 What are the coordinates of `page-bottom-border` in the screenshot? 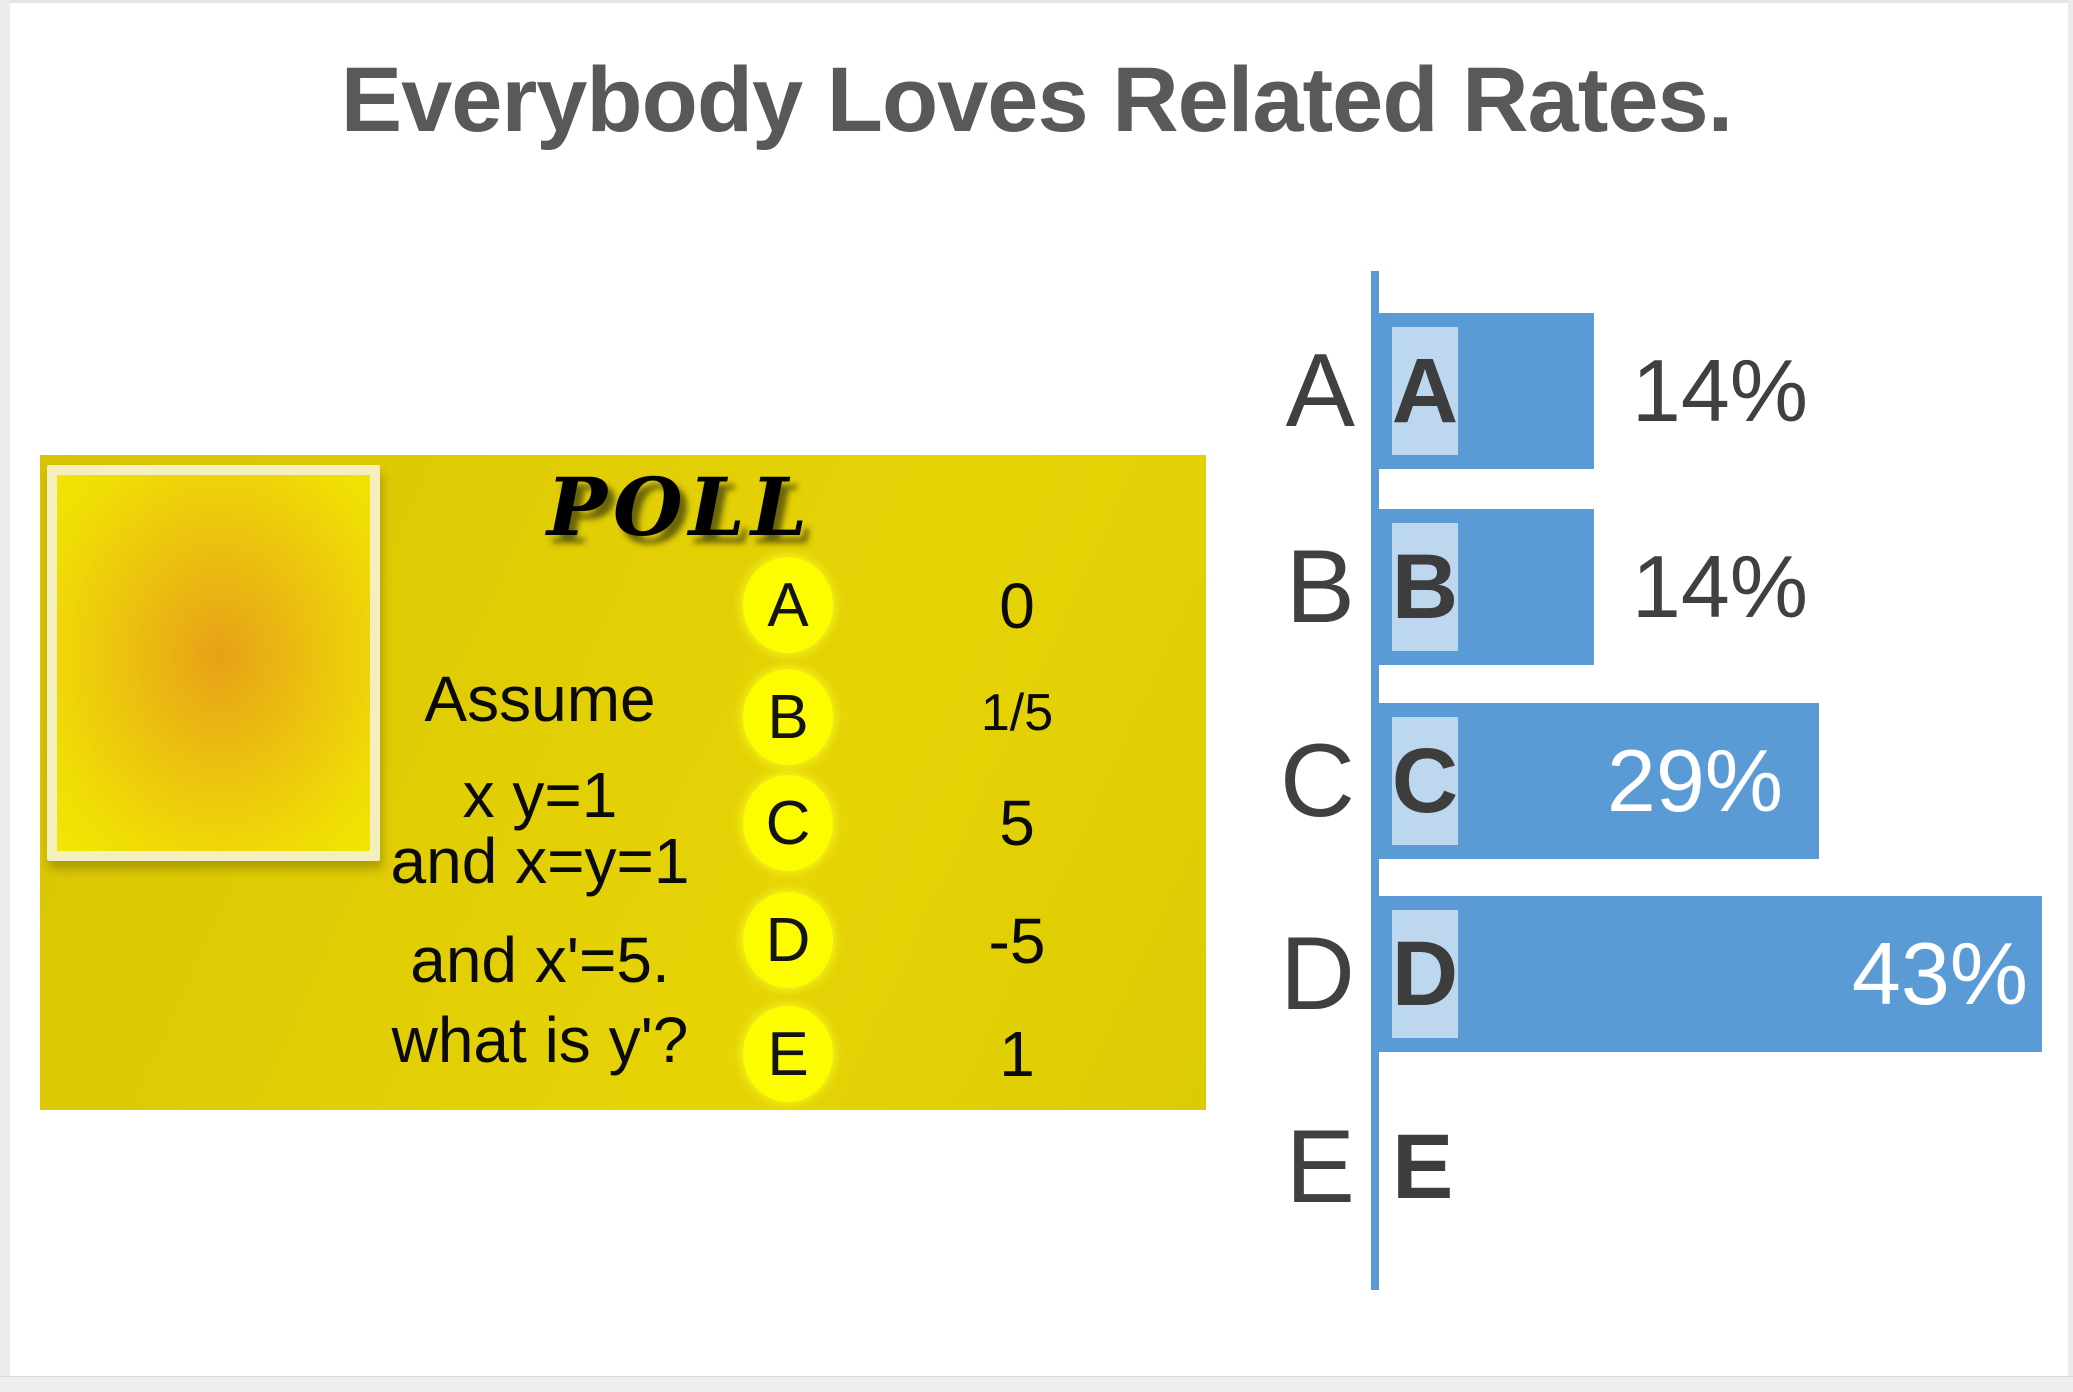 It's located at (1036, 1384).